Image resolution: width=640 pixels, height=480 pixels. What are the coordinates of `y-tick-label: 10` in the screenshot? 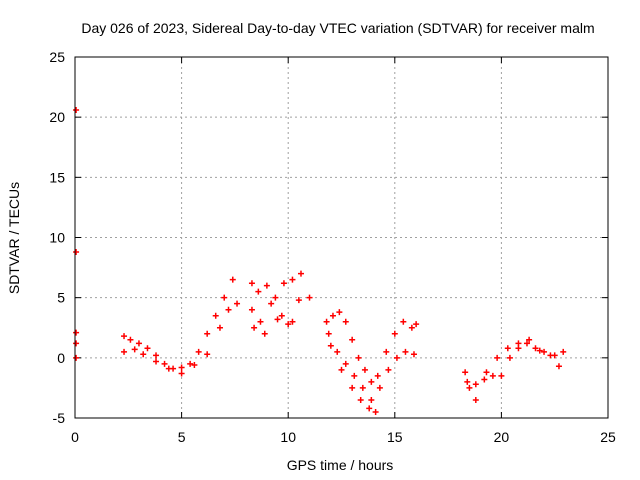 It's located at (57, 238).